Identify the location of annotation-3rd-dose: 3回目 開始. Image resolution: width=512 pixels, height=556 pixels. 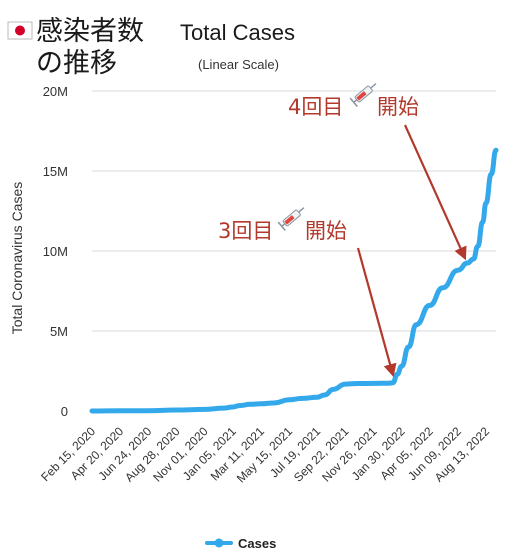
(307, 292).